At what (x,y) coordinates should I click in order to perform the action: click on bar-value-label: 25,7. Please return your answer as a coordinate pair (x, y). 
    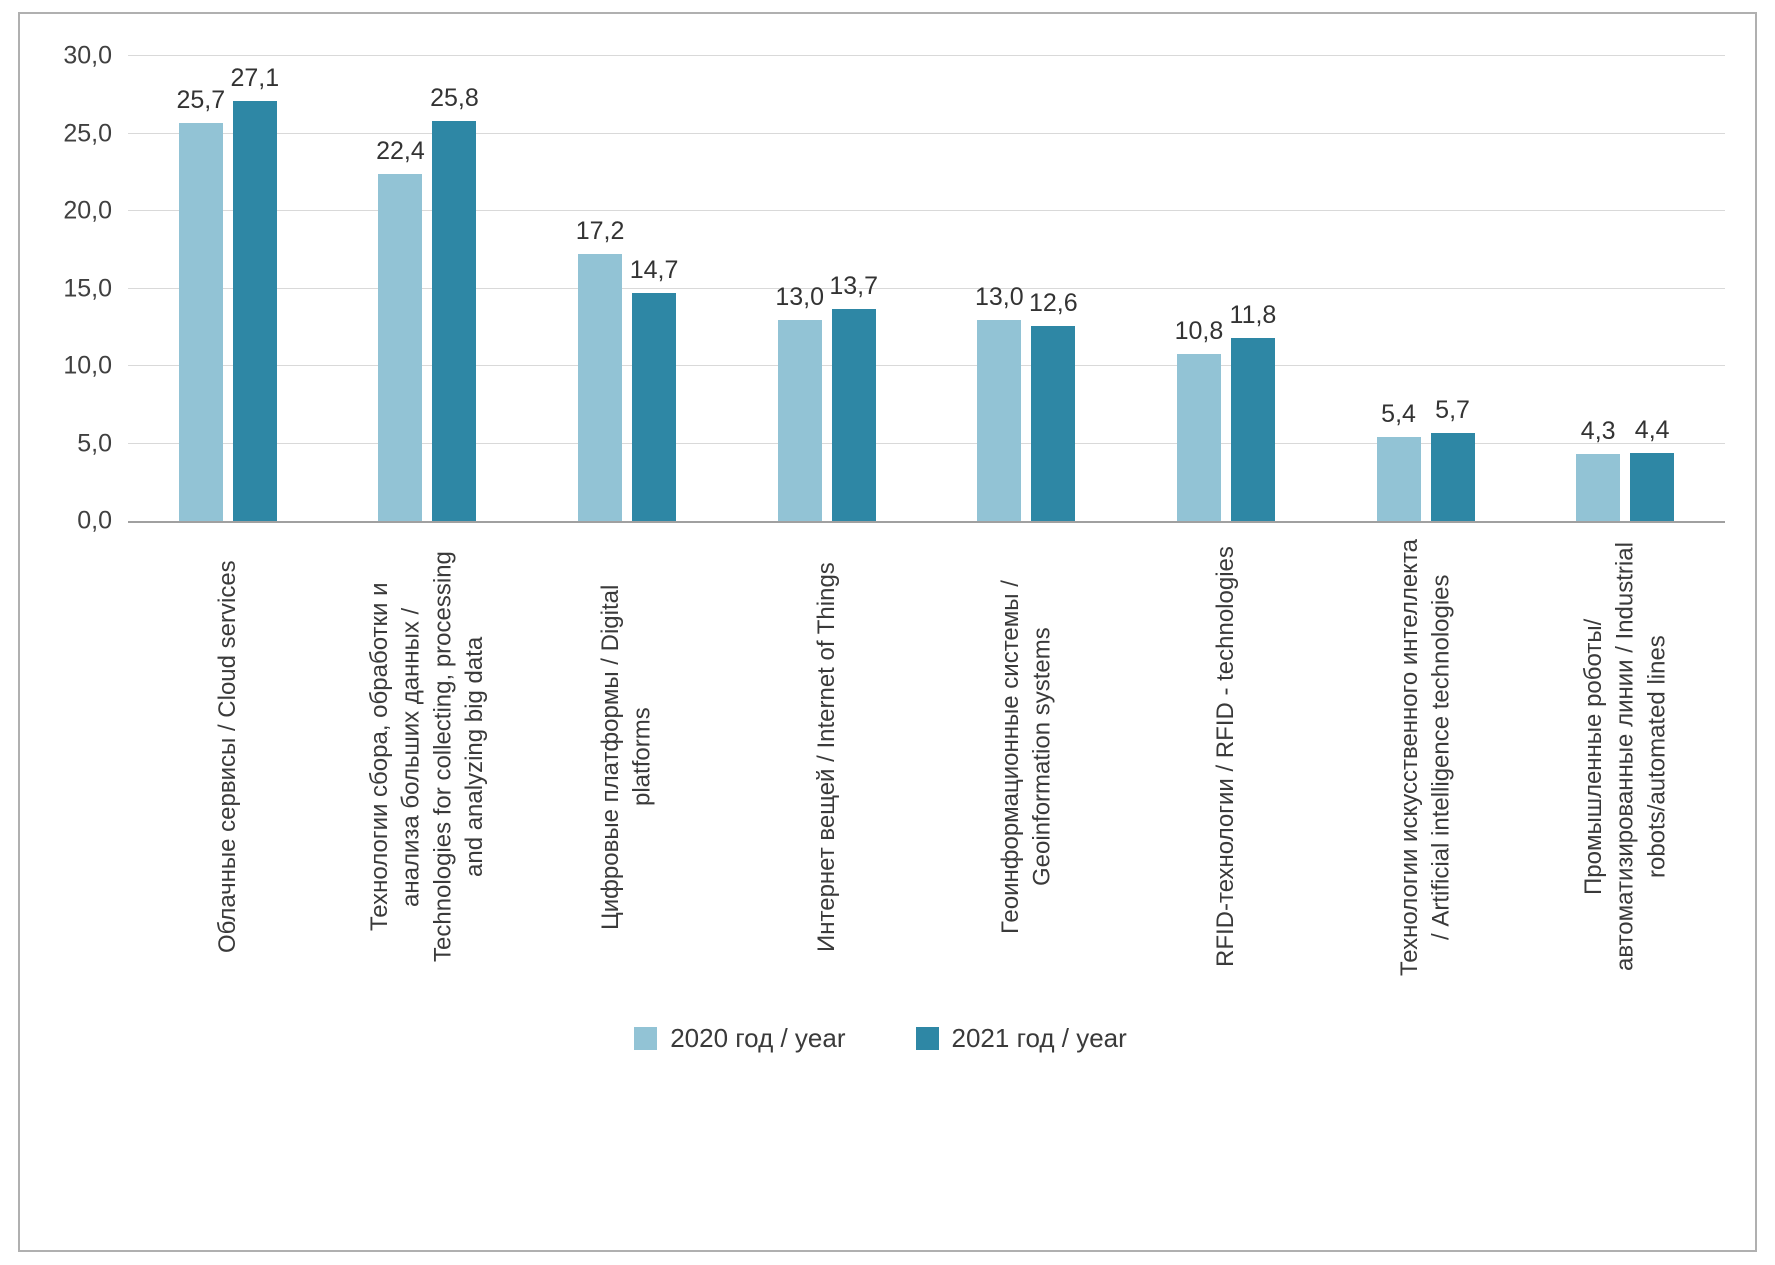
    Looking at the image, I should click on (201, 99).